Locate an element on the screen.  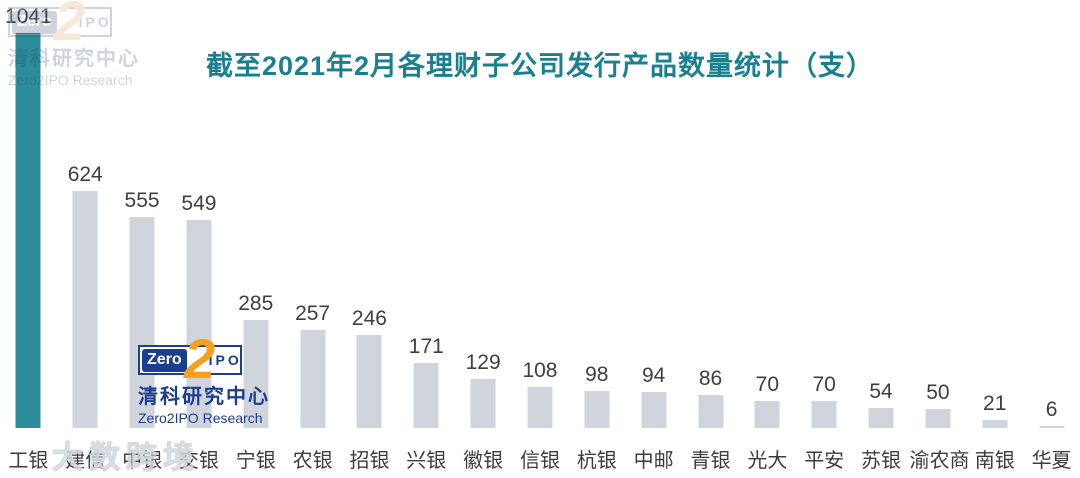
category-label: 兴银 is located at coordinates (426, 461).